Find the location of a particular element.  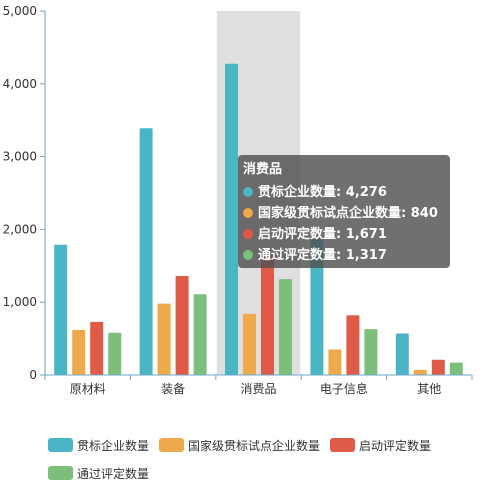

legend-item: 通过评定数量 is located at coordinates (98, 474).